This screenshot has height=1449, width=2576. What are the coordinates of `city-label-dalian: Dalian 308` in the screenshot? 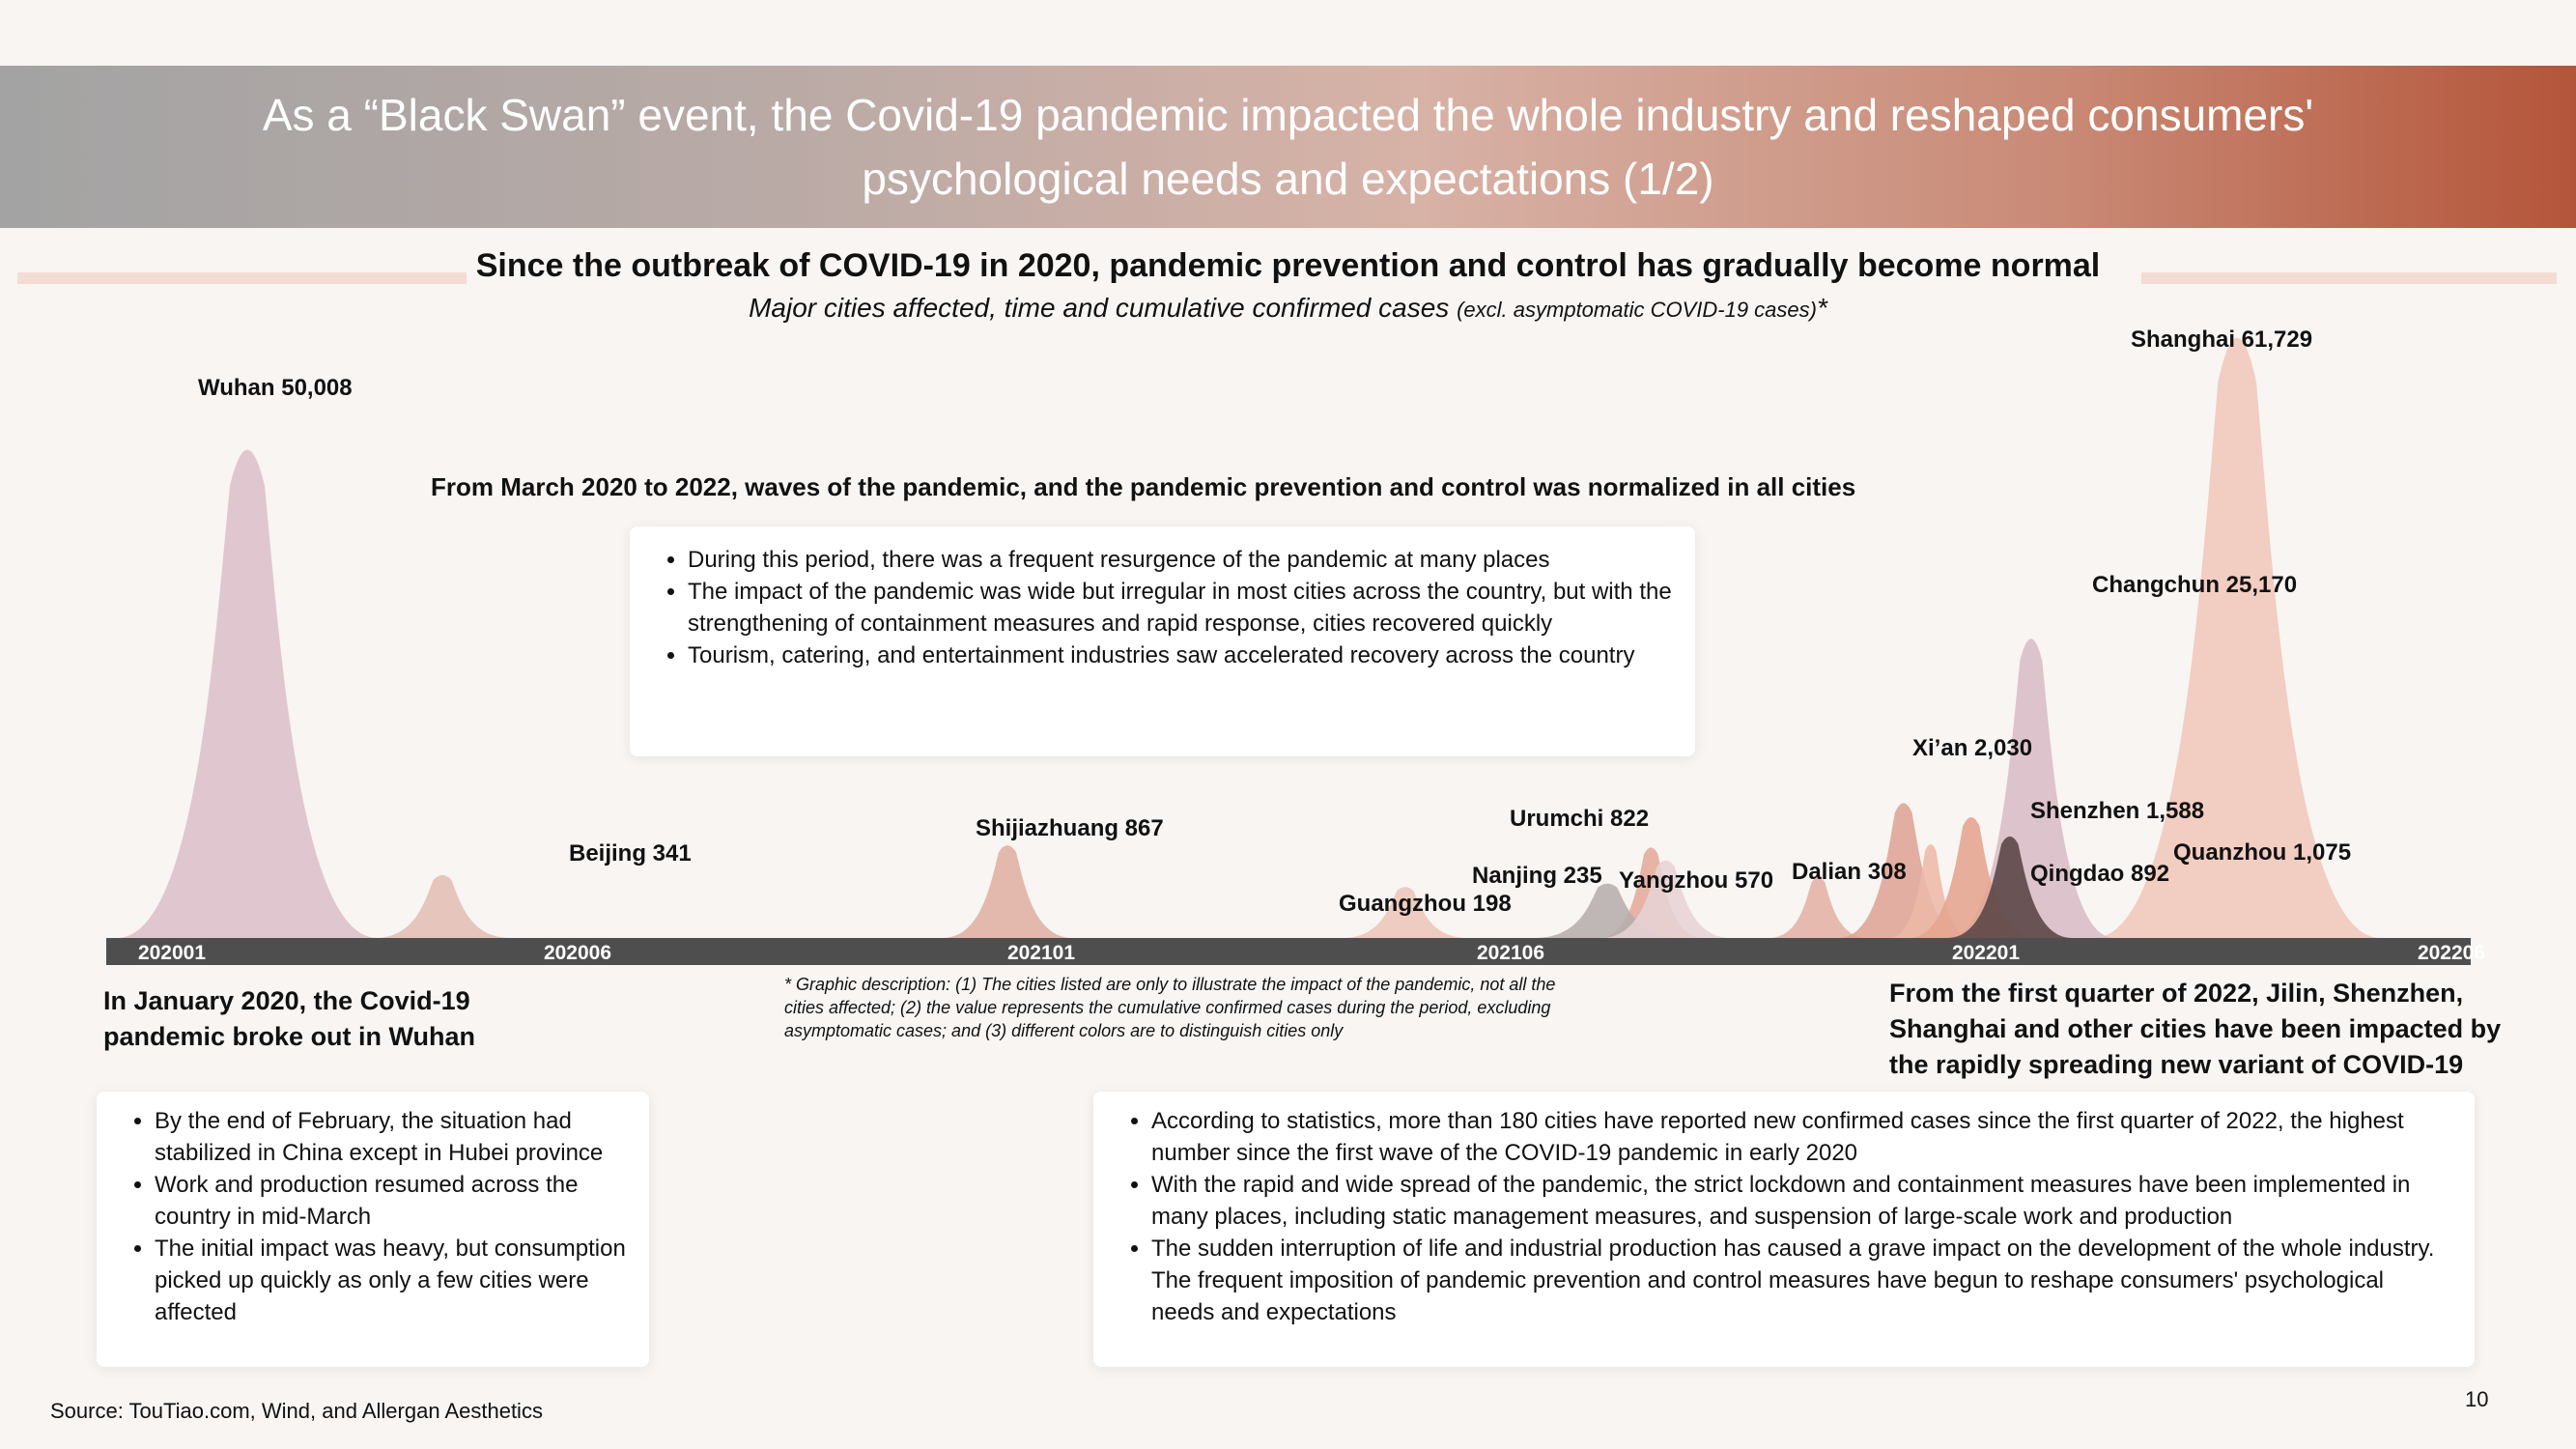 It's located at (1849, 872).